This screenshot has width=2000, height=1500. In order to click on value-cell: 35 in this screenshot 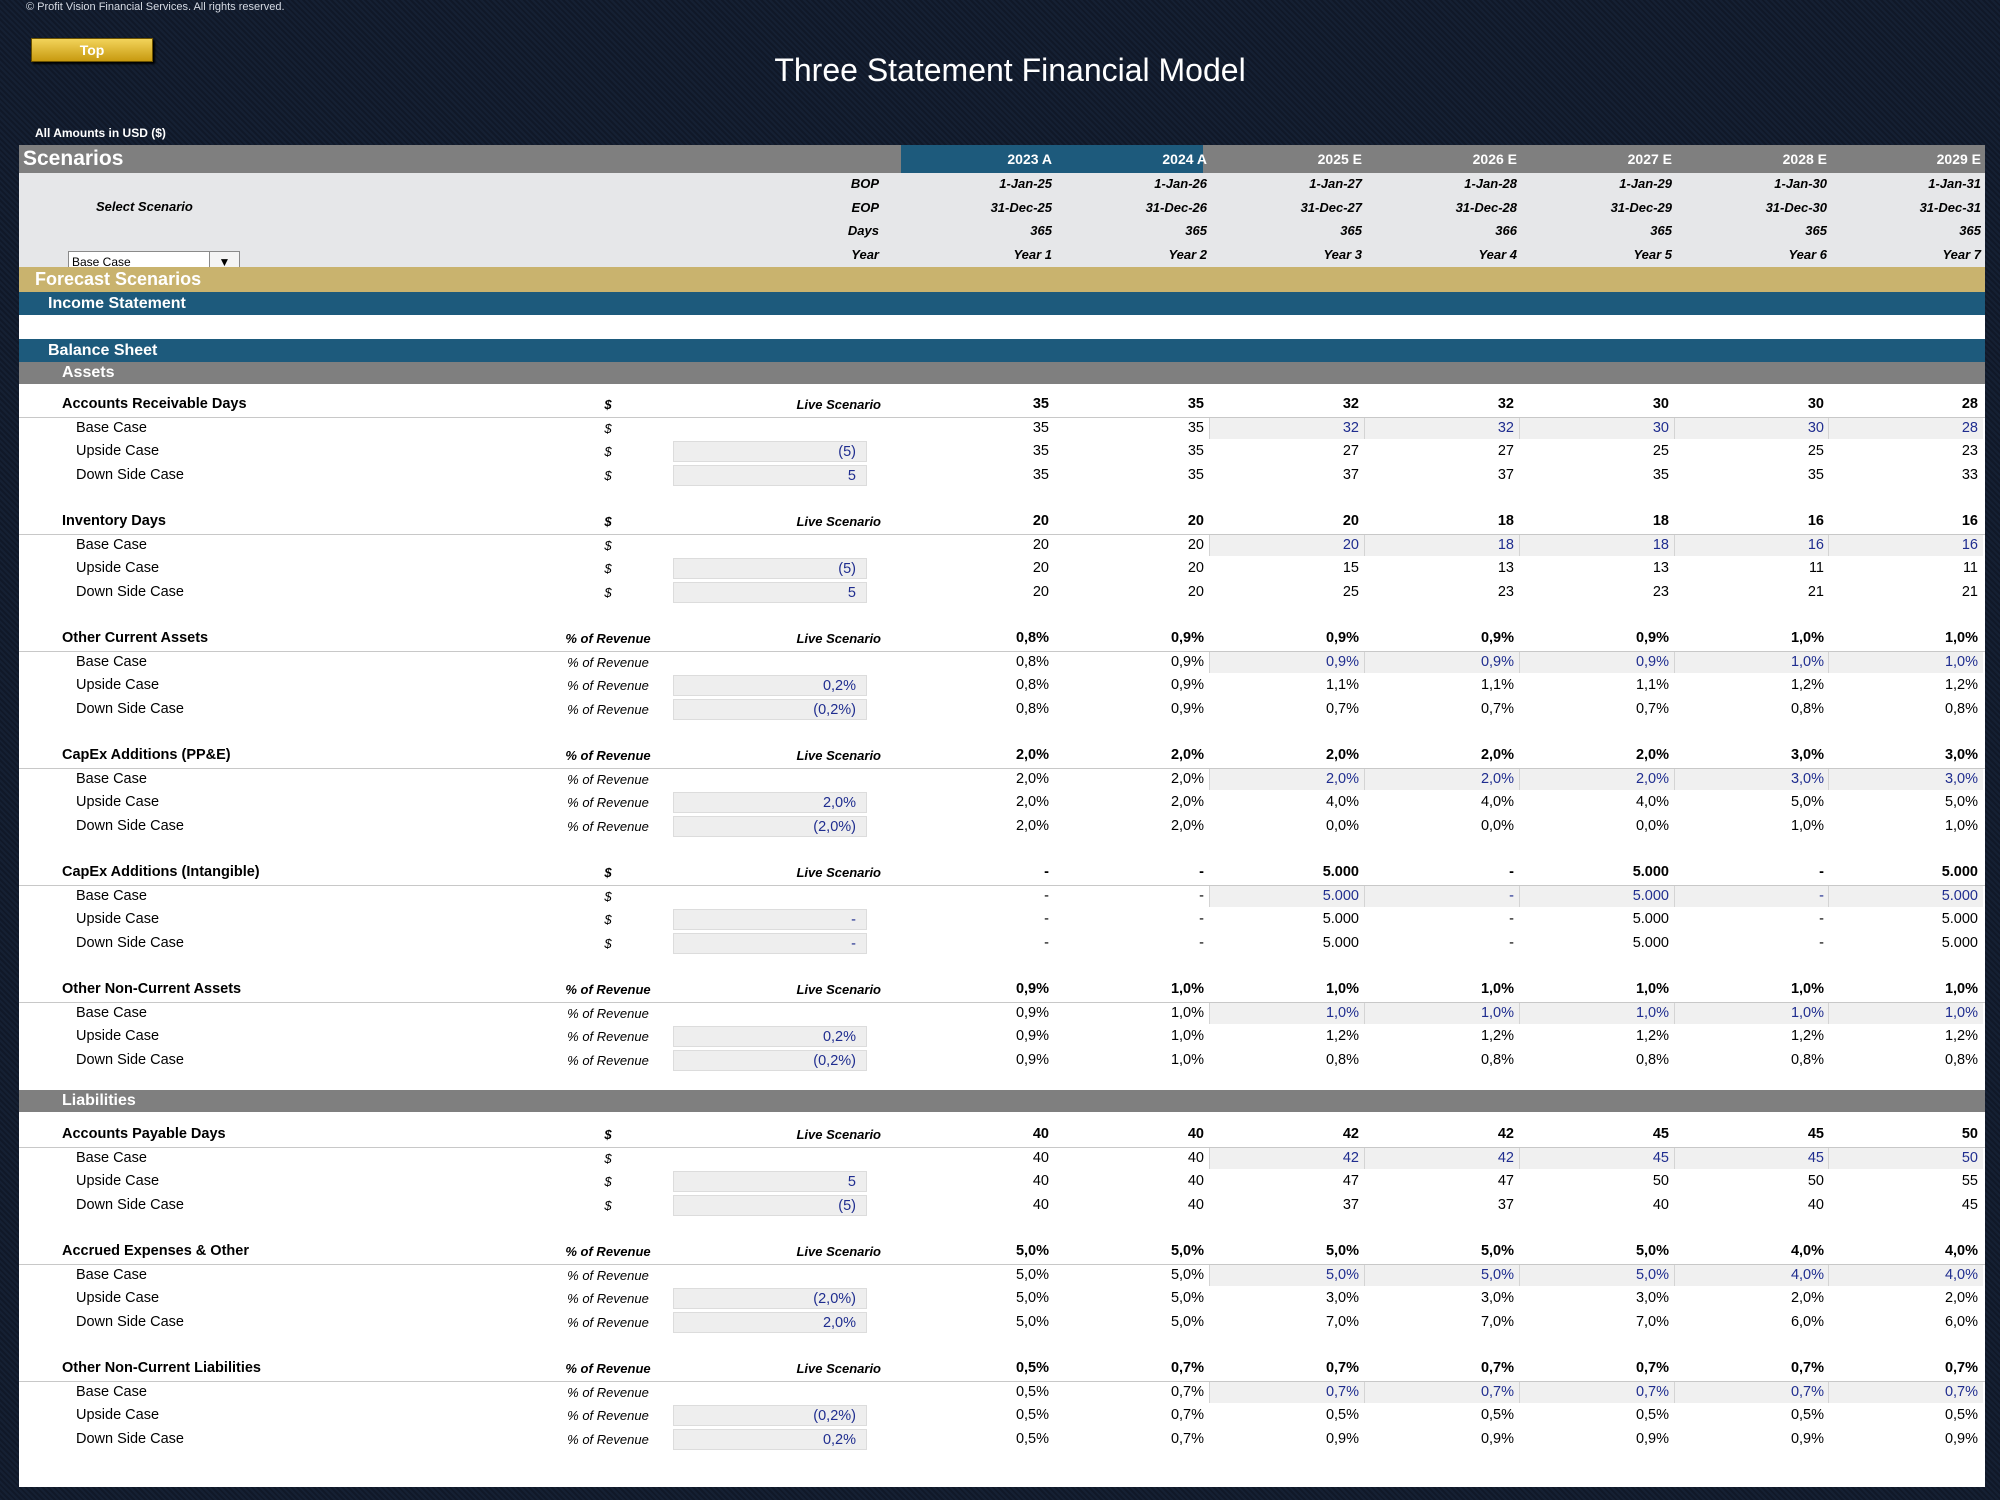, I will do `click(1660, 474)`.